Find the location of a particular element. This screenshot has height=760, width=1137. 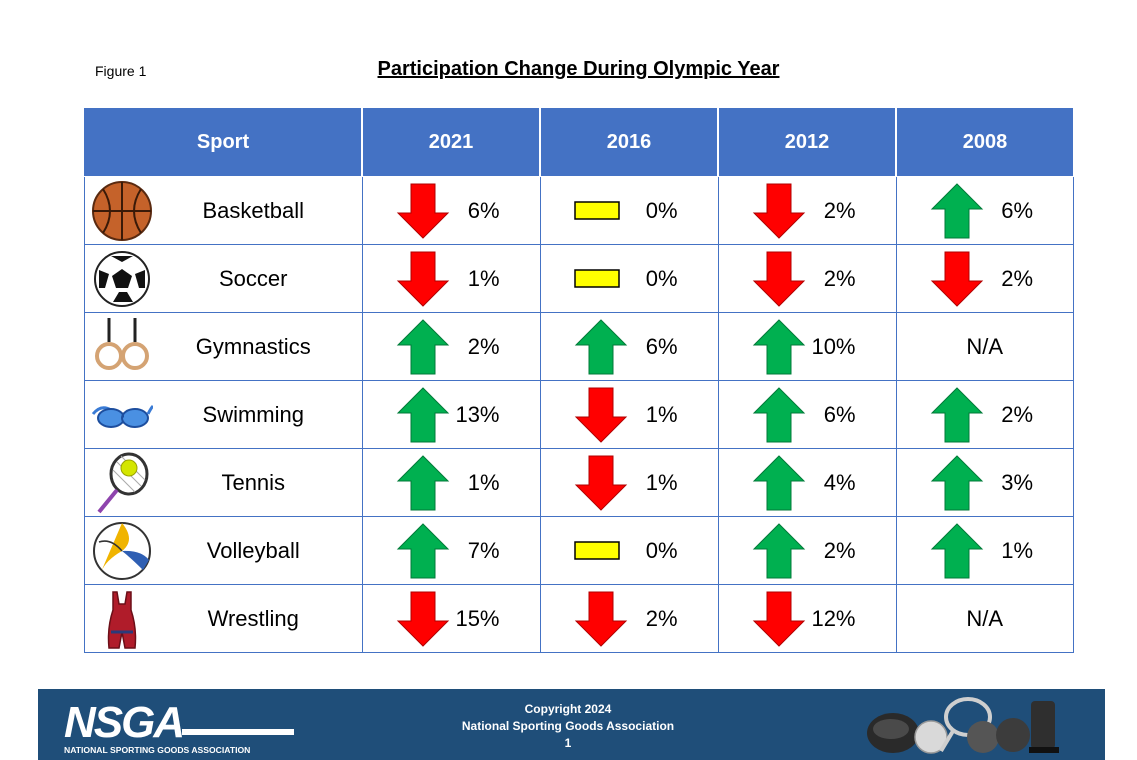

table-row: Swimming 13% 1% 6% 2% is located at coordinates (579, 414).